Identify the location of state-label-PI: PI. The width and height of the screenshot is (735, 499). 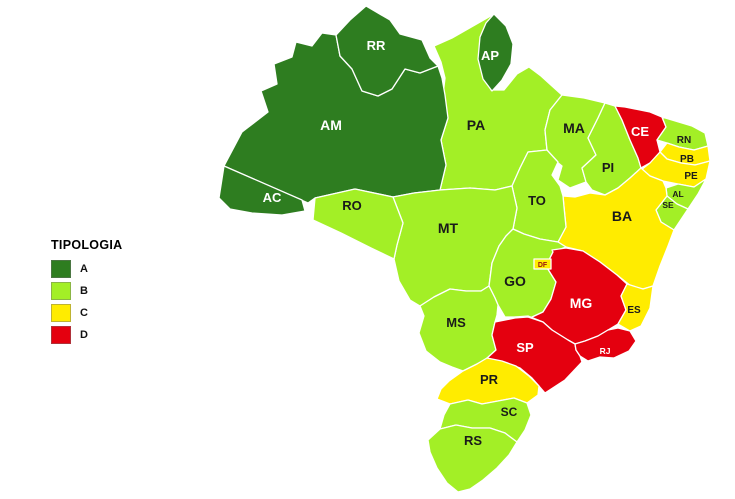
(608, 167).